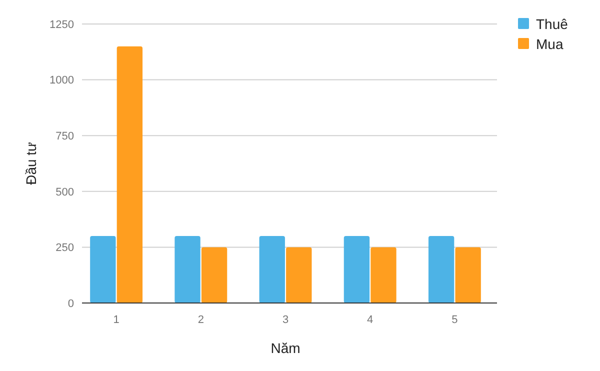 This screenshot has width=600, height=371. Describe the element at coordinates (370, 320) in the screenshot. I see `x-tick-label: 4` at that location.